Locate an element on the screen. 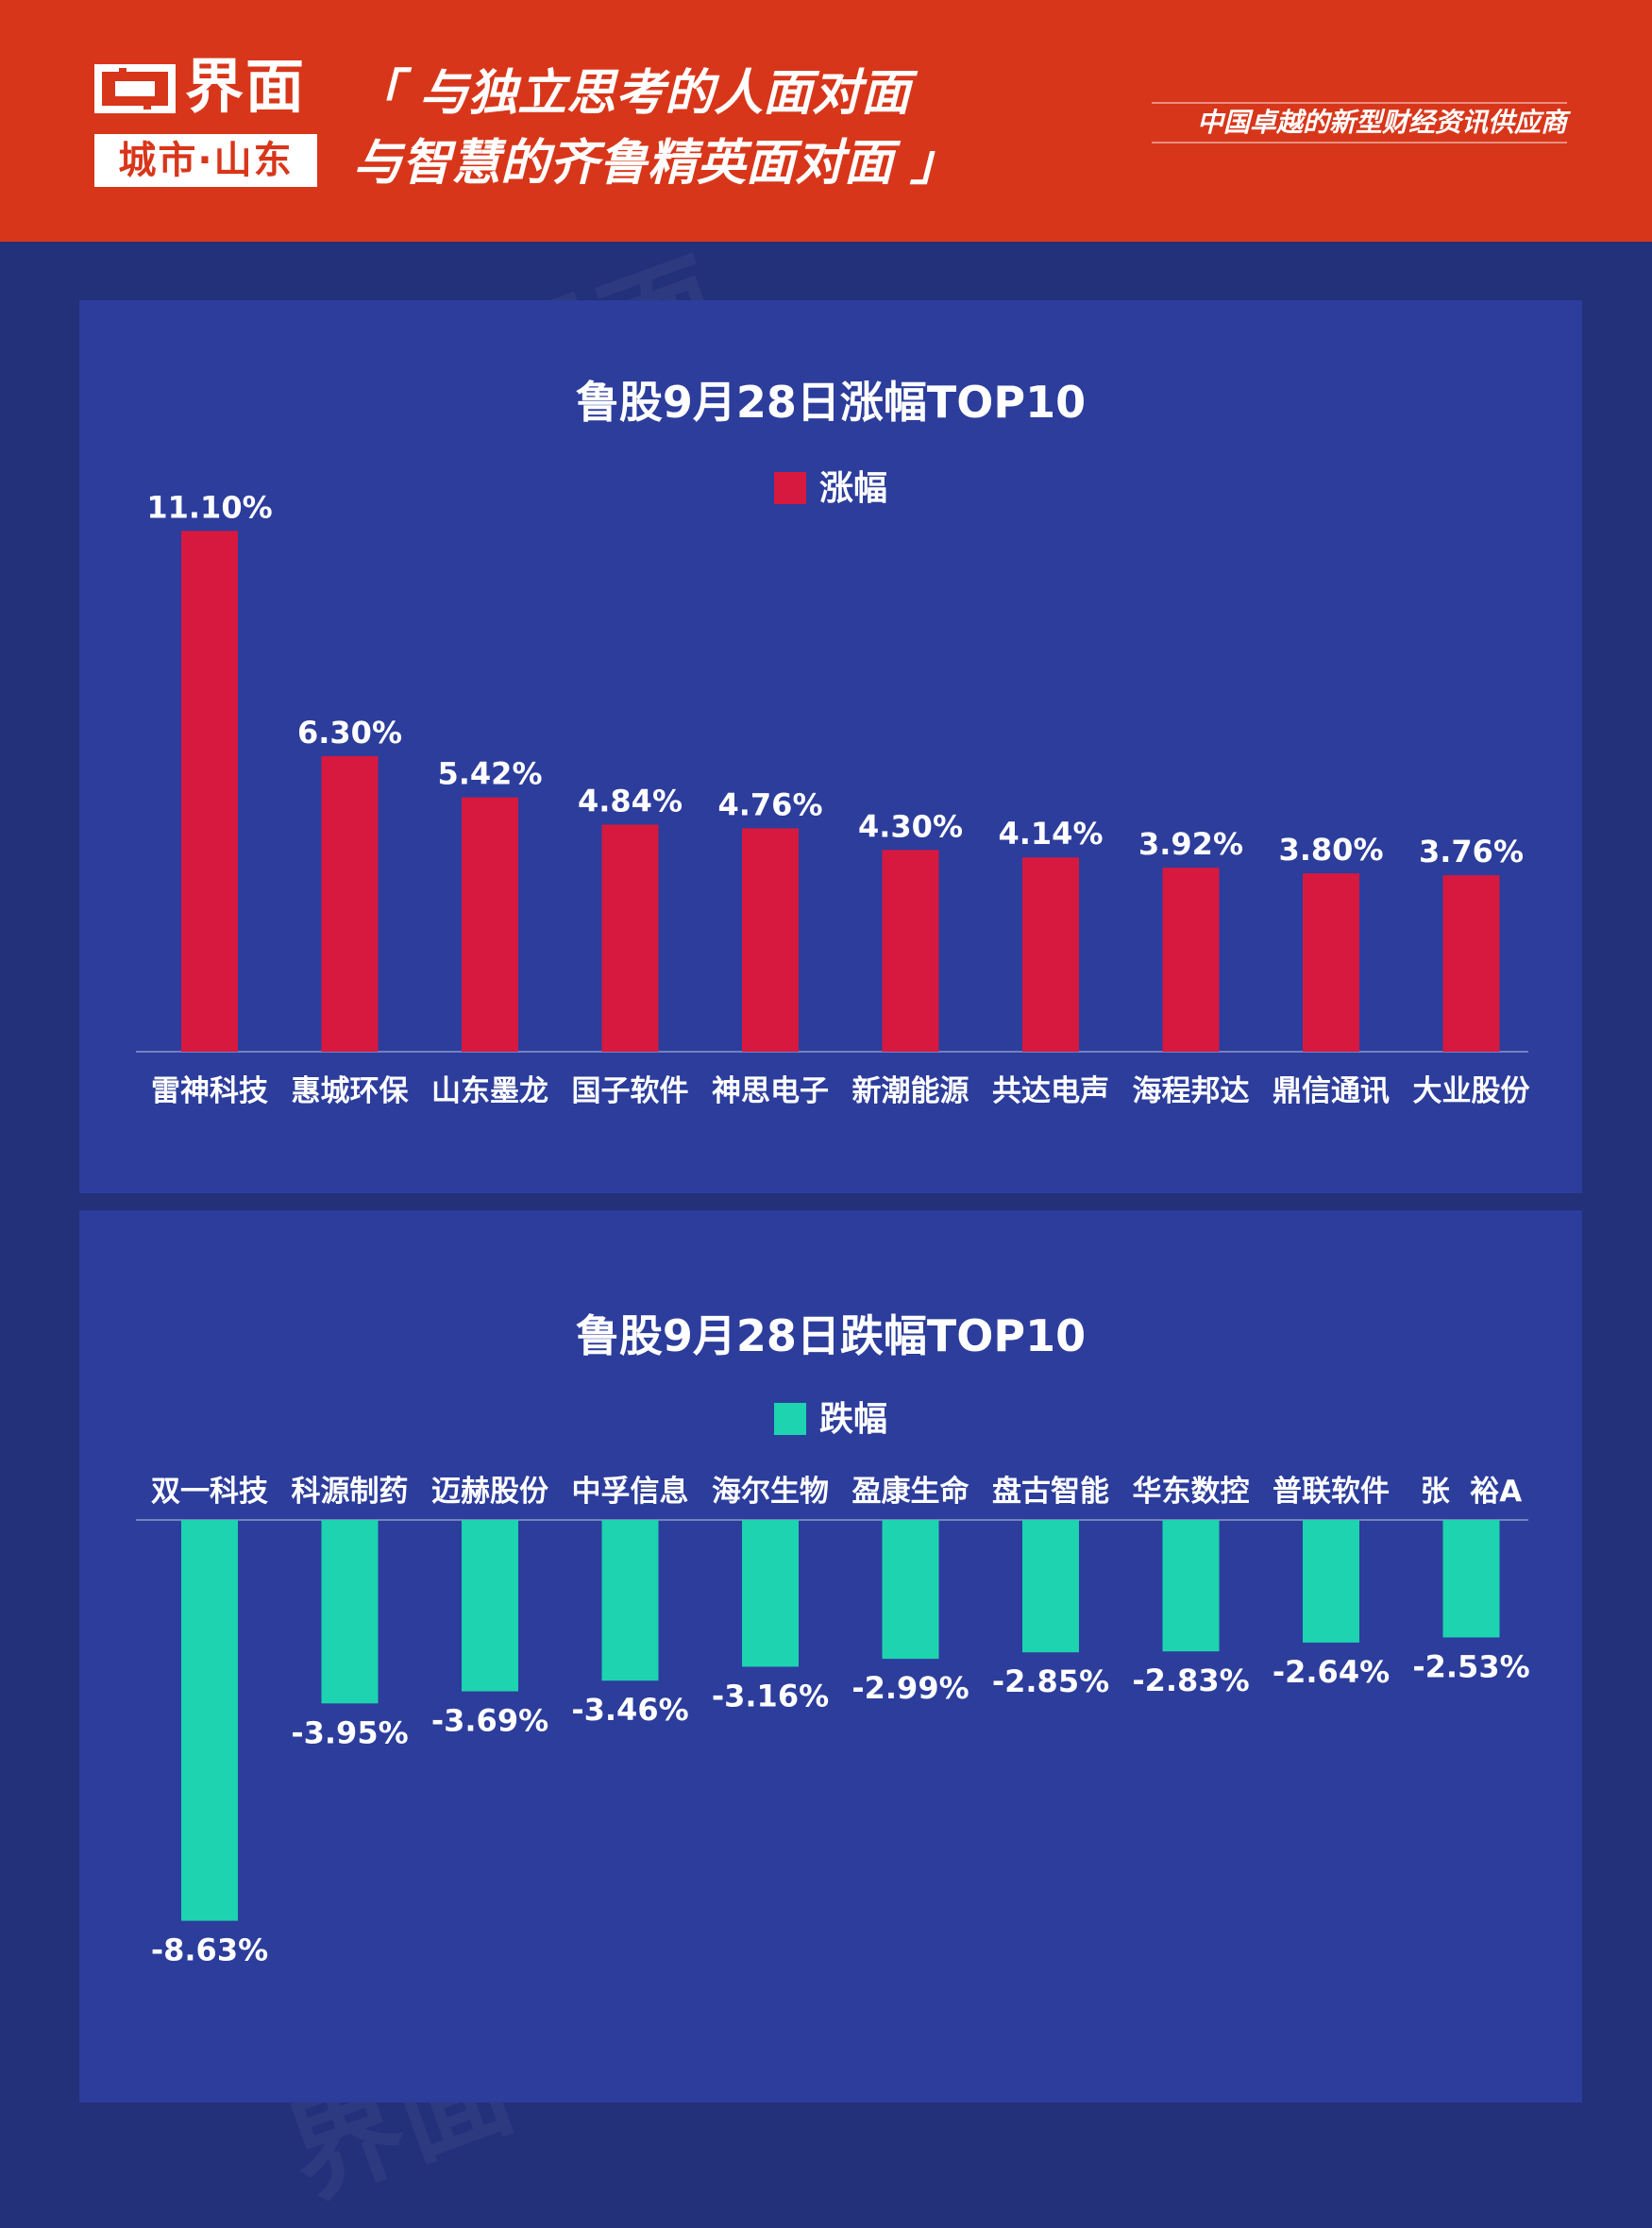  category-label: 国子软件 is located at coordinates (630, 1091).